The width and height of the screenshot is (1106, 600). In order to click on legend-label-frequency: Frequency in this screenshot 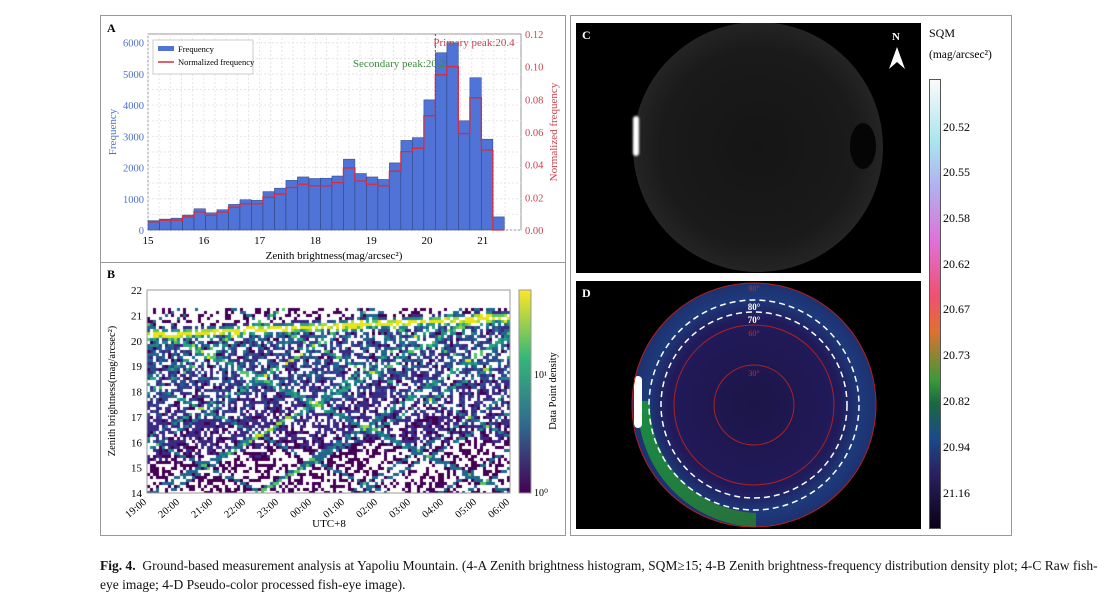, I will do `click(196, 49)`.